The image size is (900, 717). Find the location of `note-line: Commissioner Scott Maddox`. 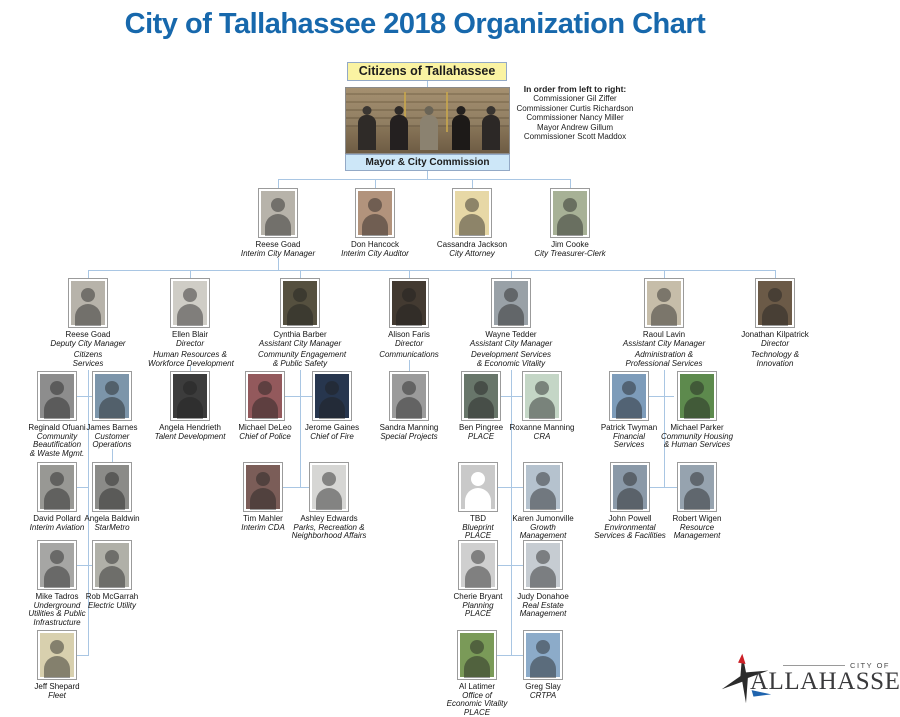

note-line: Commissioner Scott Maddox is located at coordinates (575, 137).